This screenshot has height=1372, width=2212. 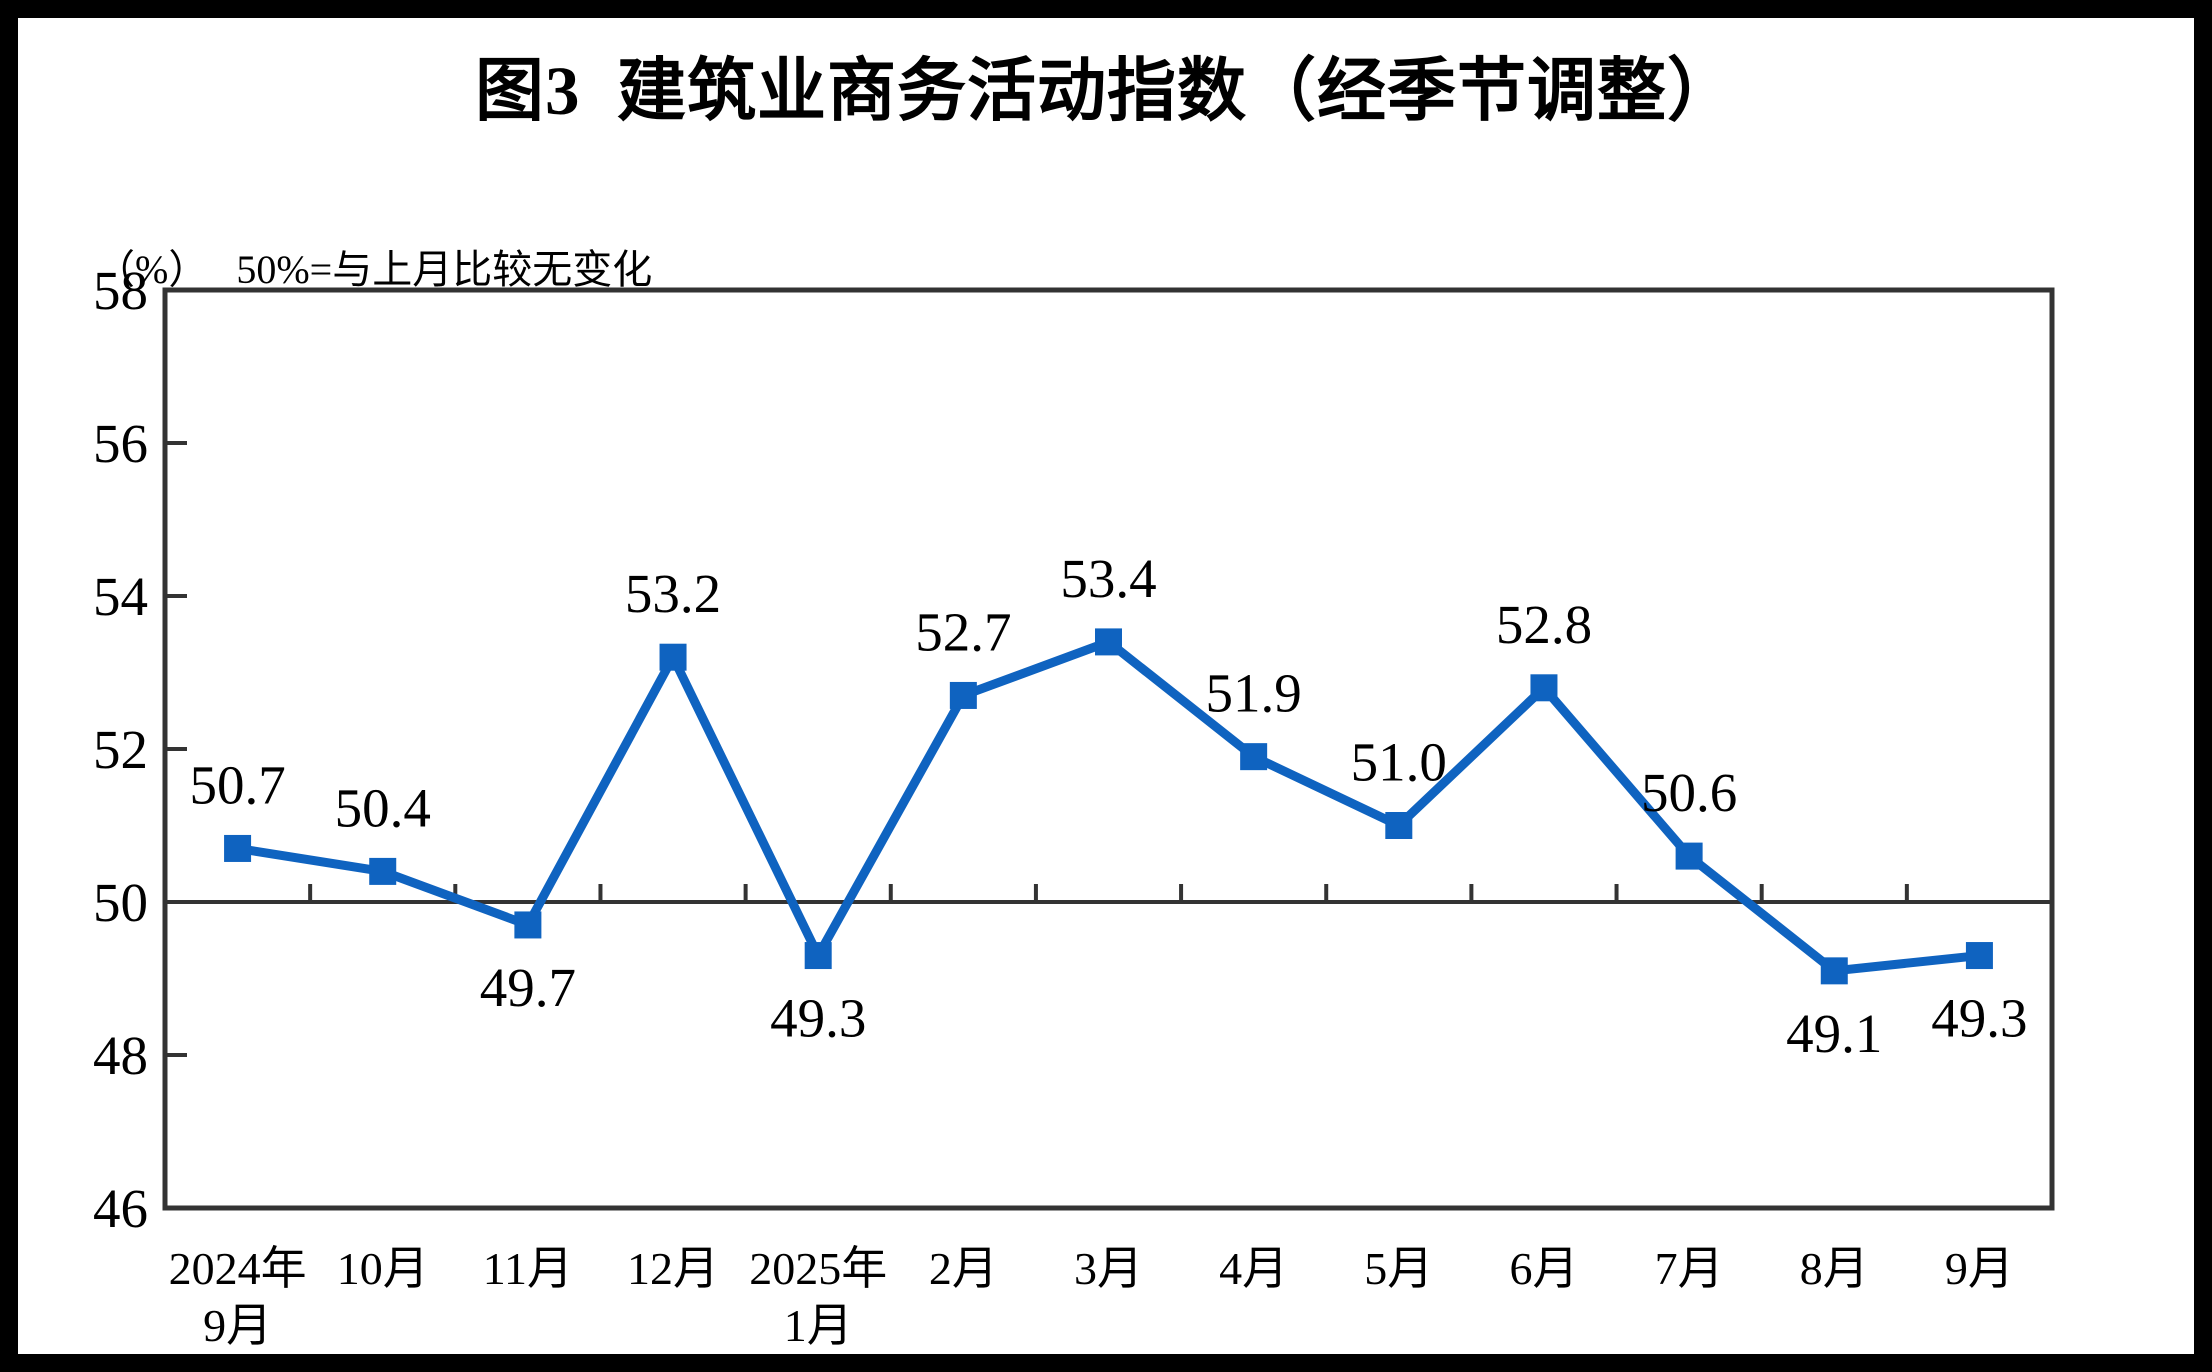 What do you see at coordinates (120, 290) in the screenshot?
I see `y-tick-label: 58` at bounding box center [120, 290].